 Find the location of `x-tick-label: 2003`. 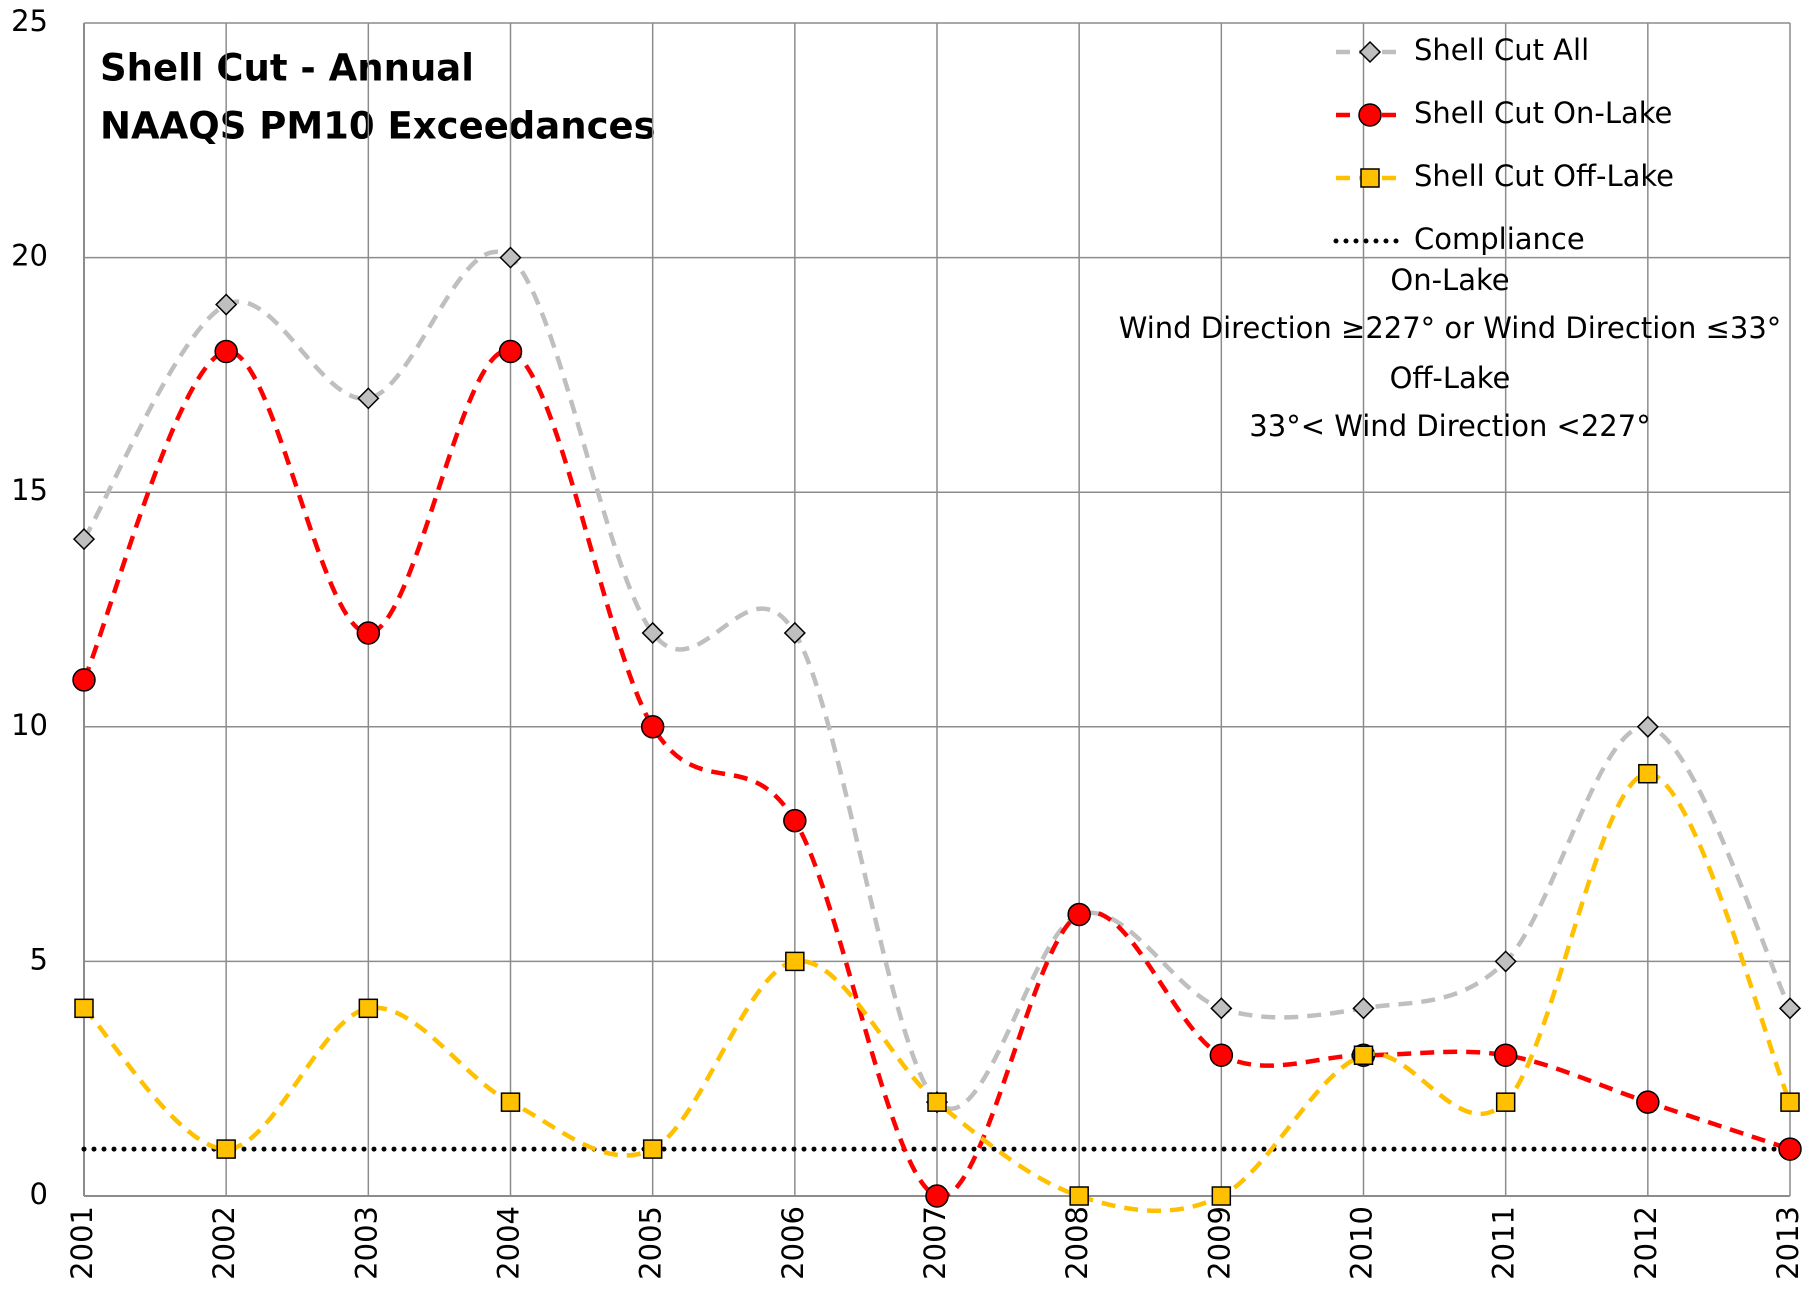

x-tick-label: 2003 is located at coordinates (366, 1243).